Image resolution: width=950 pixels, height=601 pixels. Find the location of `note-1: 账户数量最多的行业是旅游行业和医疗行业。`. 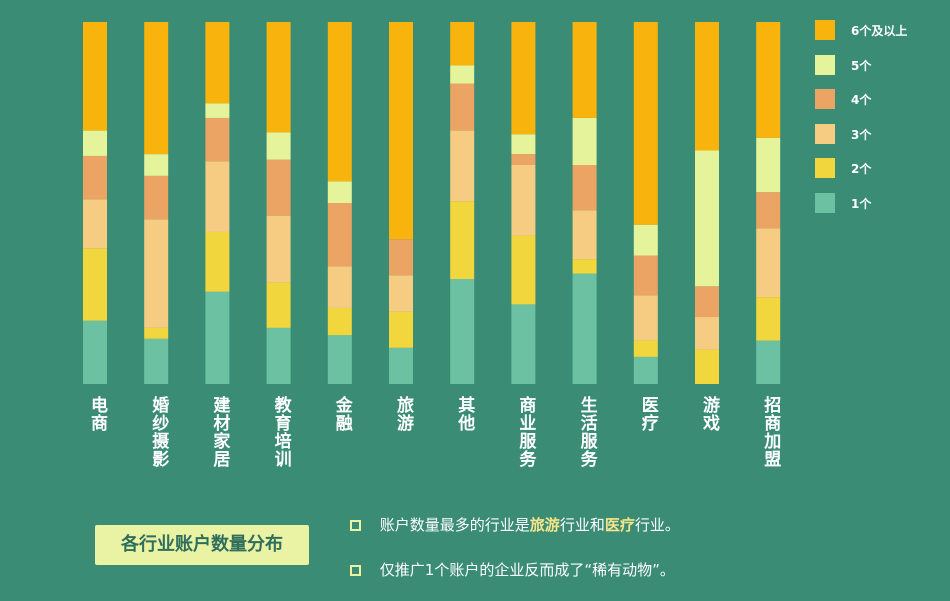

note-1: 账户数量最多的行业是旅游行业和医疗行业。 is located at coordinates (515, 524).